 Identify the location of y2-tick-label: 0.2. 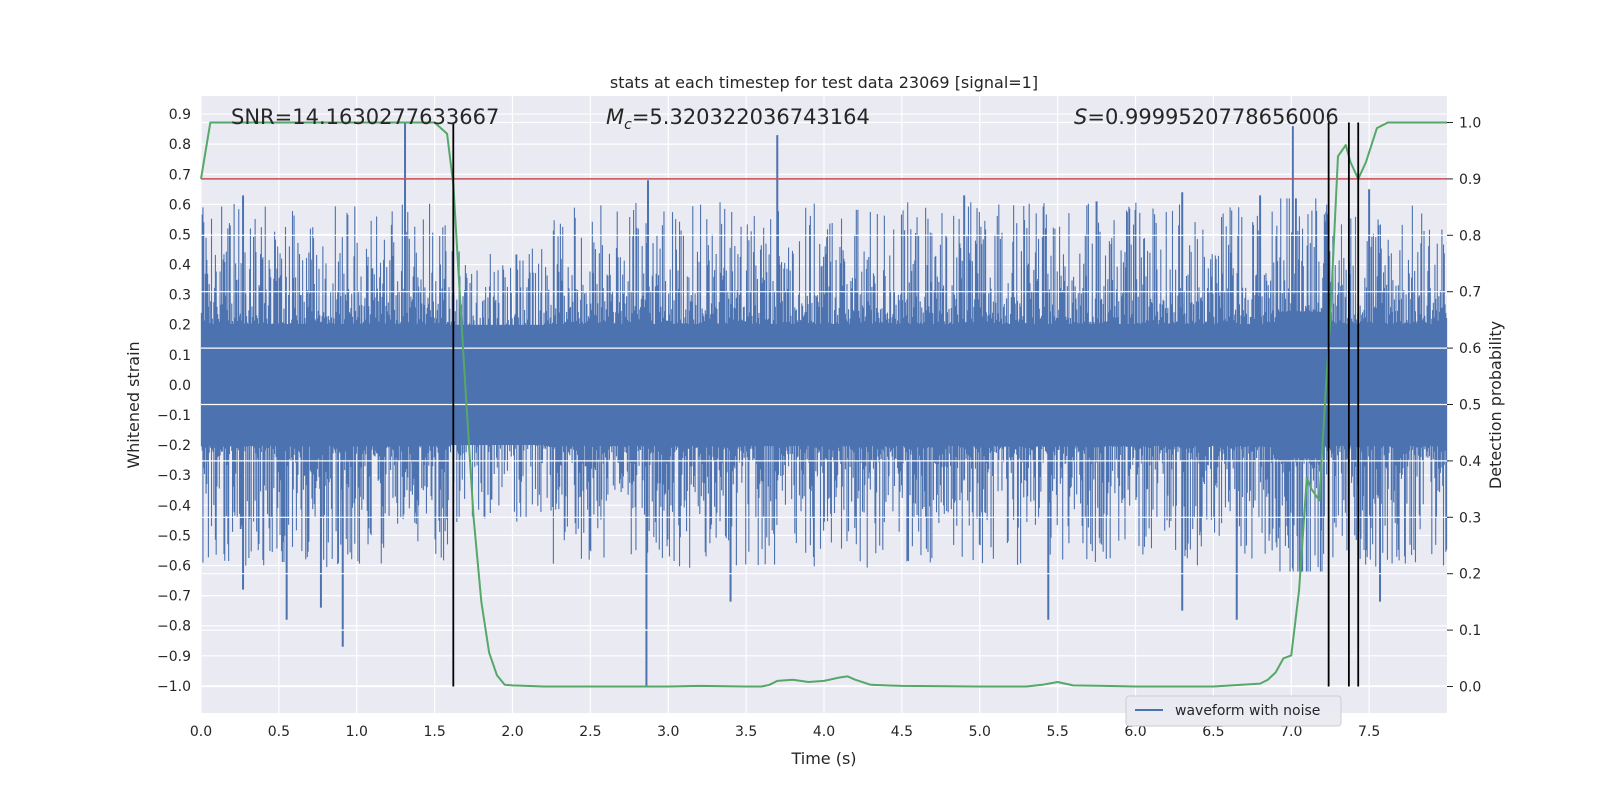
(1470, 575).